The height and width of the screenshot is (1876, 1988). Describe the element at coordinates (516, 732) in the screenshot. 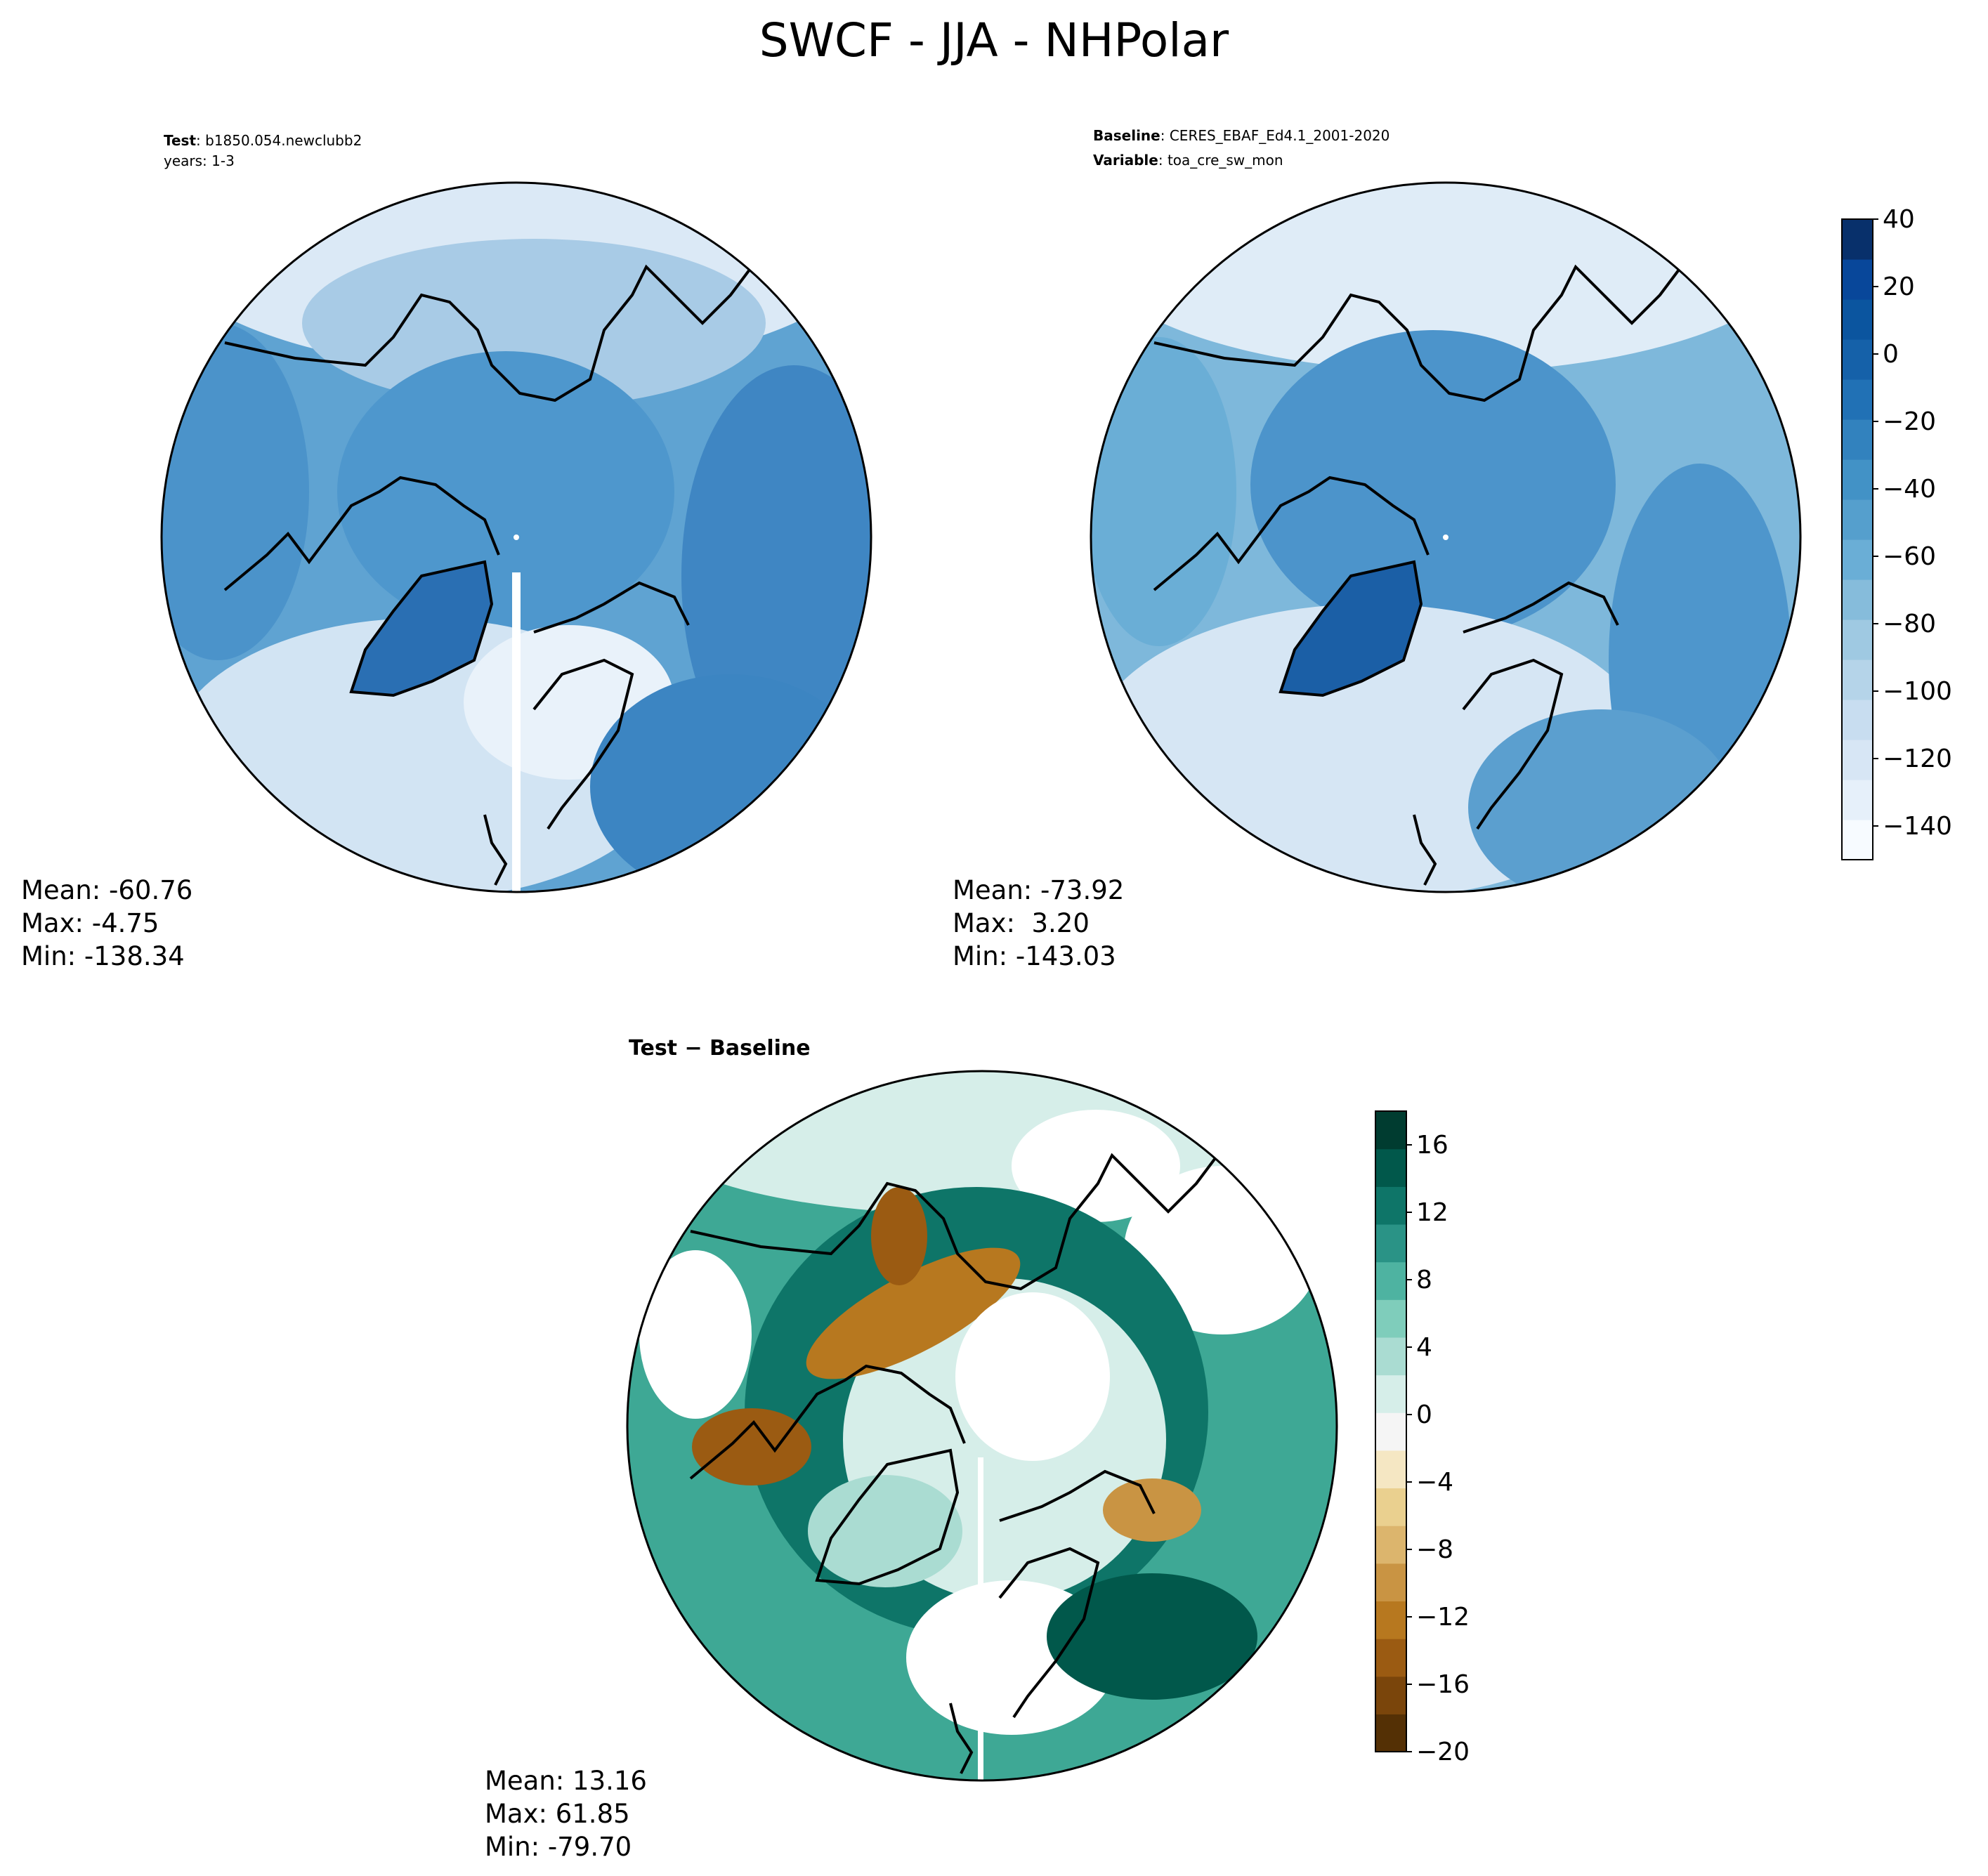

I see `test-missing-strip` at that location.